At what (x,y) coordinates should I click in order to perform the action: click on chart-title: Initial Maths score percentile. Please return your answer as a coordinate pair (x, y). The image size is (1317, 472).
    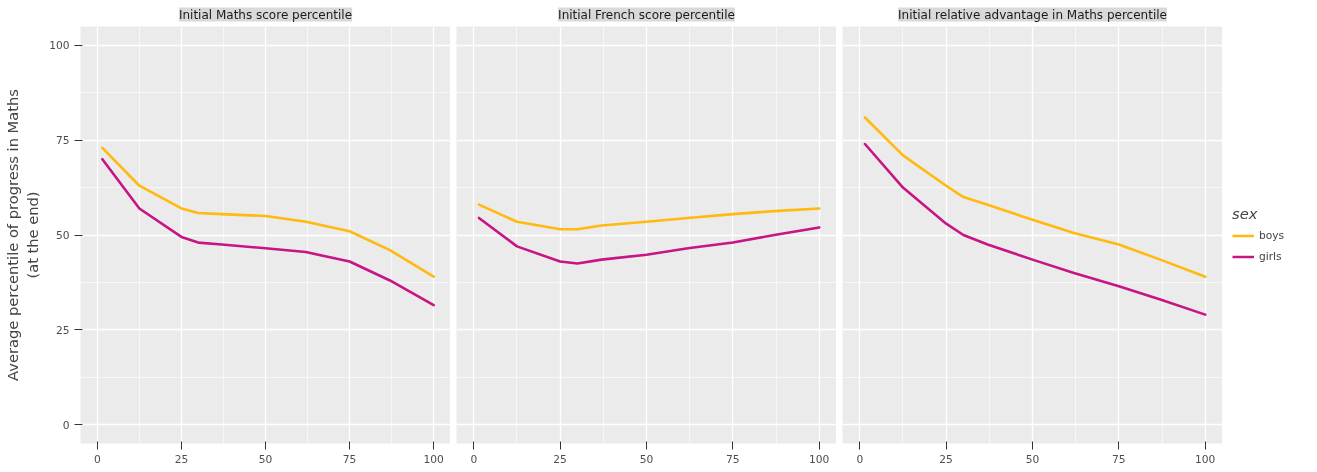
    Looking at the image, I should click on (265, 14).